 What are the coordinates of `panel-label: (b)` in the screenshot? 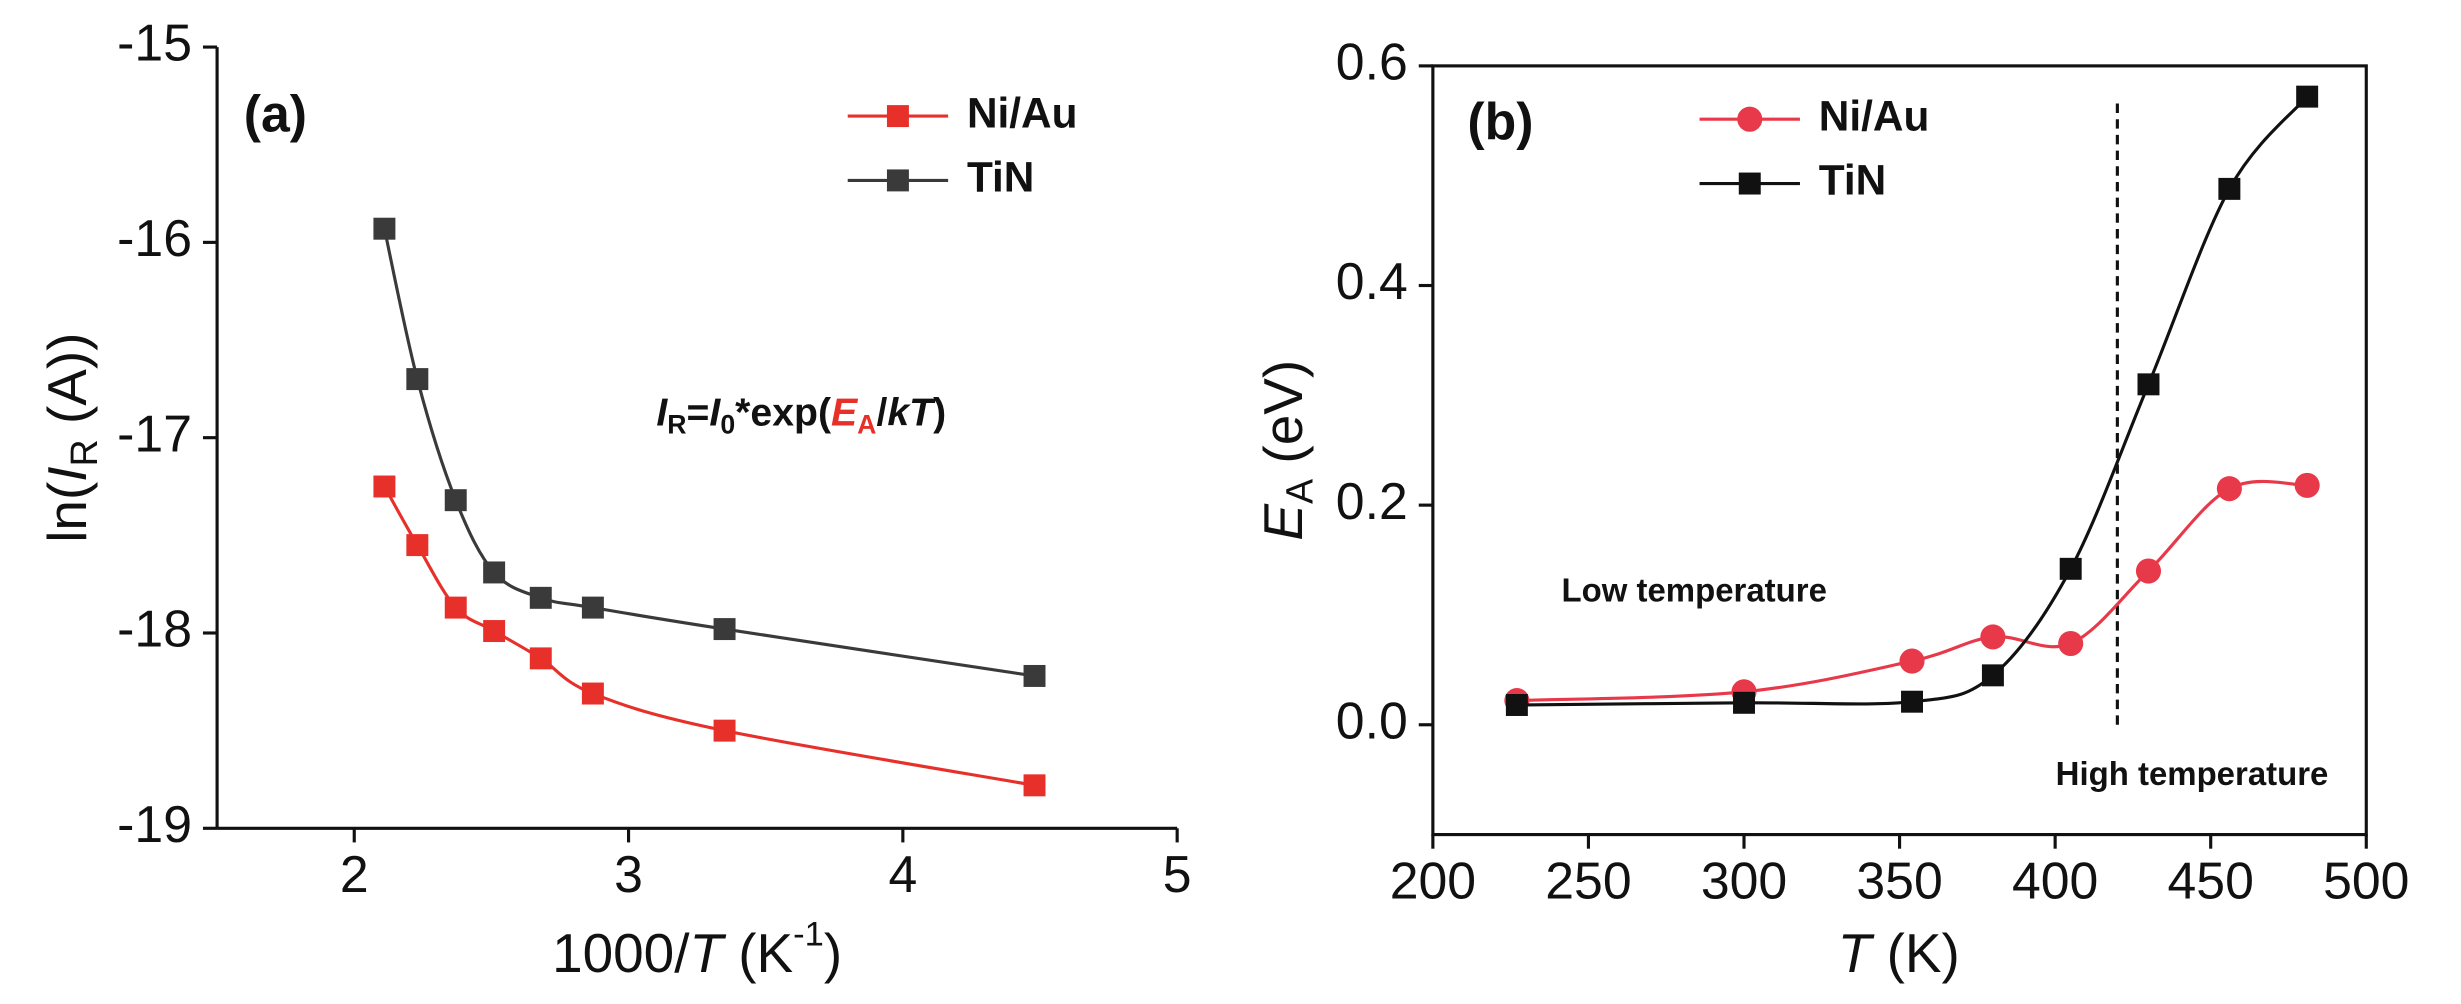 It's located at (1500, 121).